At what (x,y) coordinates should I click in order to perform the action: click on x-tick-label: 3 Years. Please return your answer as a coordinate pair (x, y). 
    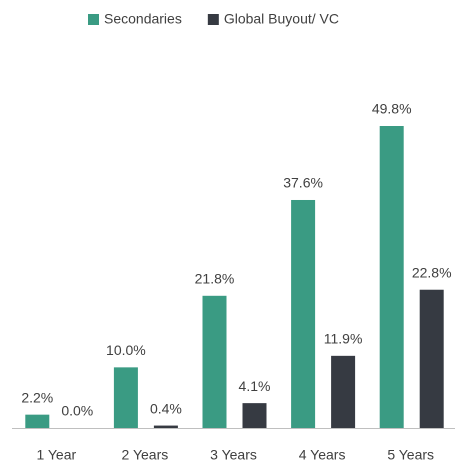
    Looking at the image, I should click on (233, 455).